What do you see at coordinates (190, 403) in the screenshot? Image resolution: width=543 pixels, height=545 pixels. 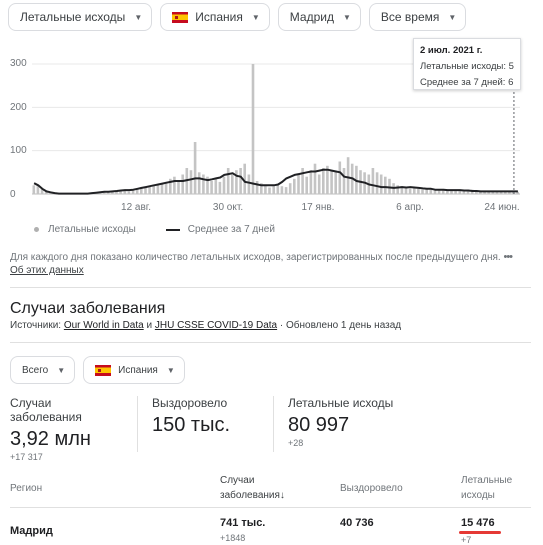 I see `stat-label: Выздоровело` at bounding box center [190, 403].